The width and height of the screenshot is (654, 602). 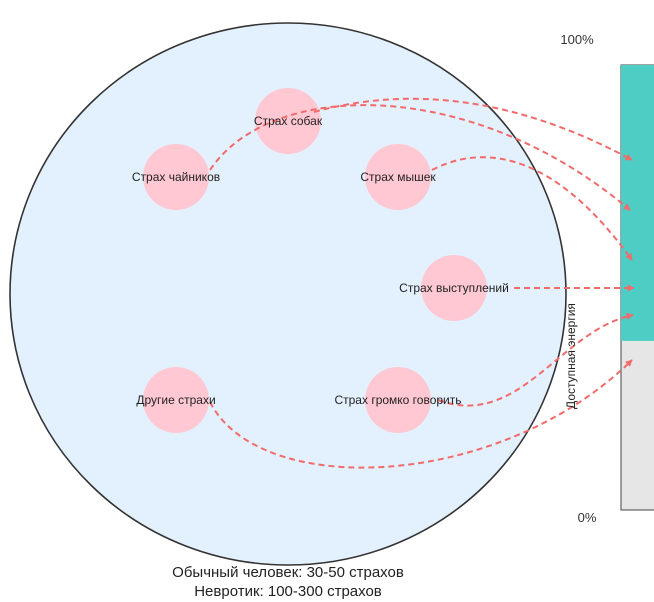 I want to click on fear-label-mice: Страх мышек, so click(x=398, y=177).